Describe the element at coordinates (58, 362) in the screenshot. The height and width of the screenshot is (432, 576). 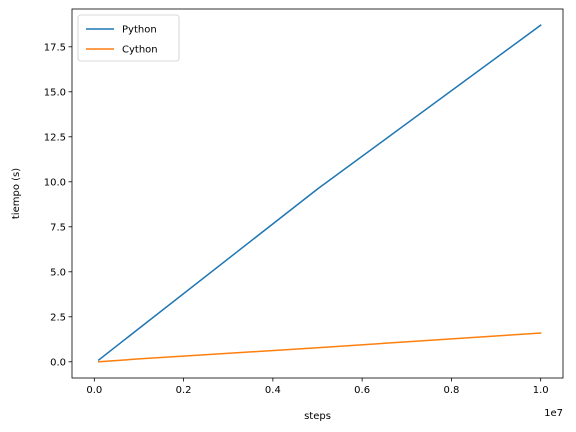
I see `y-tick-label: 0.0` at that location.